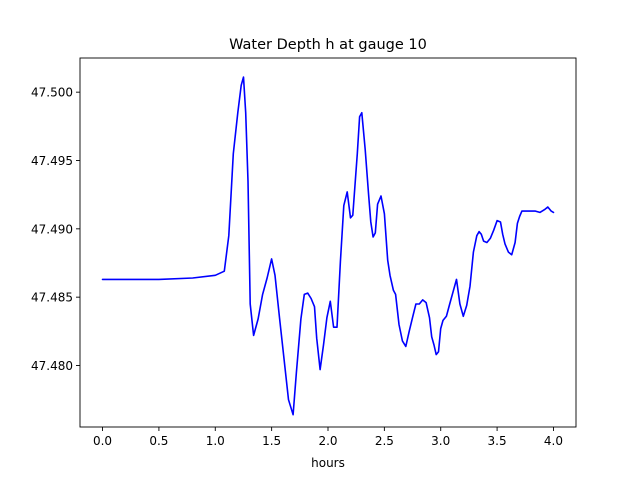  Describe the element at coordinates (384, 441) in the screenshot. I see `x-tick-label: 2.5` at that location.